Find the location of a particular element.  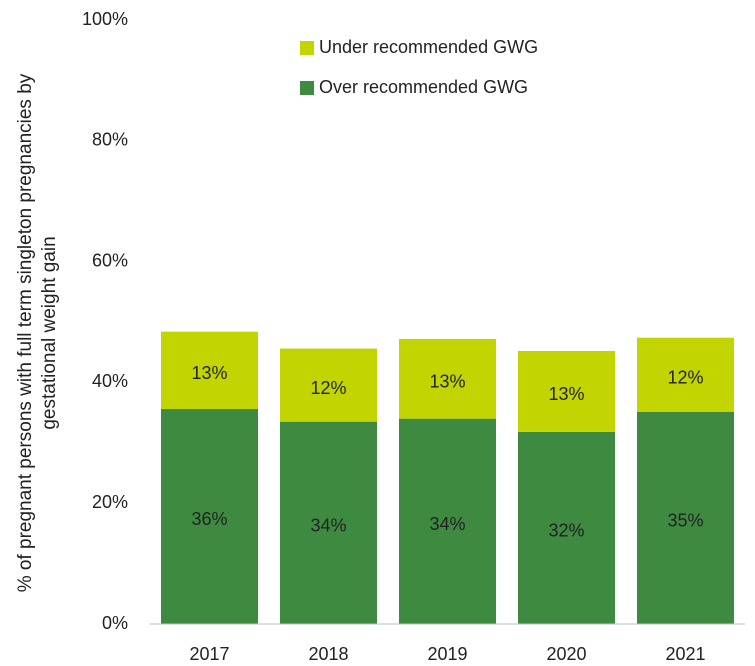

y-tick-label: 100% is located at coordinates (105, 19).